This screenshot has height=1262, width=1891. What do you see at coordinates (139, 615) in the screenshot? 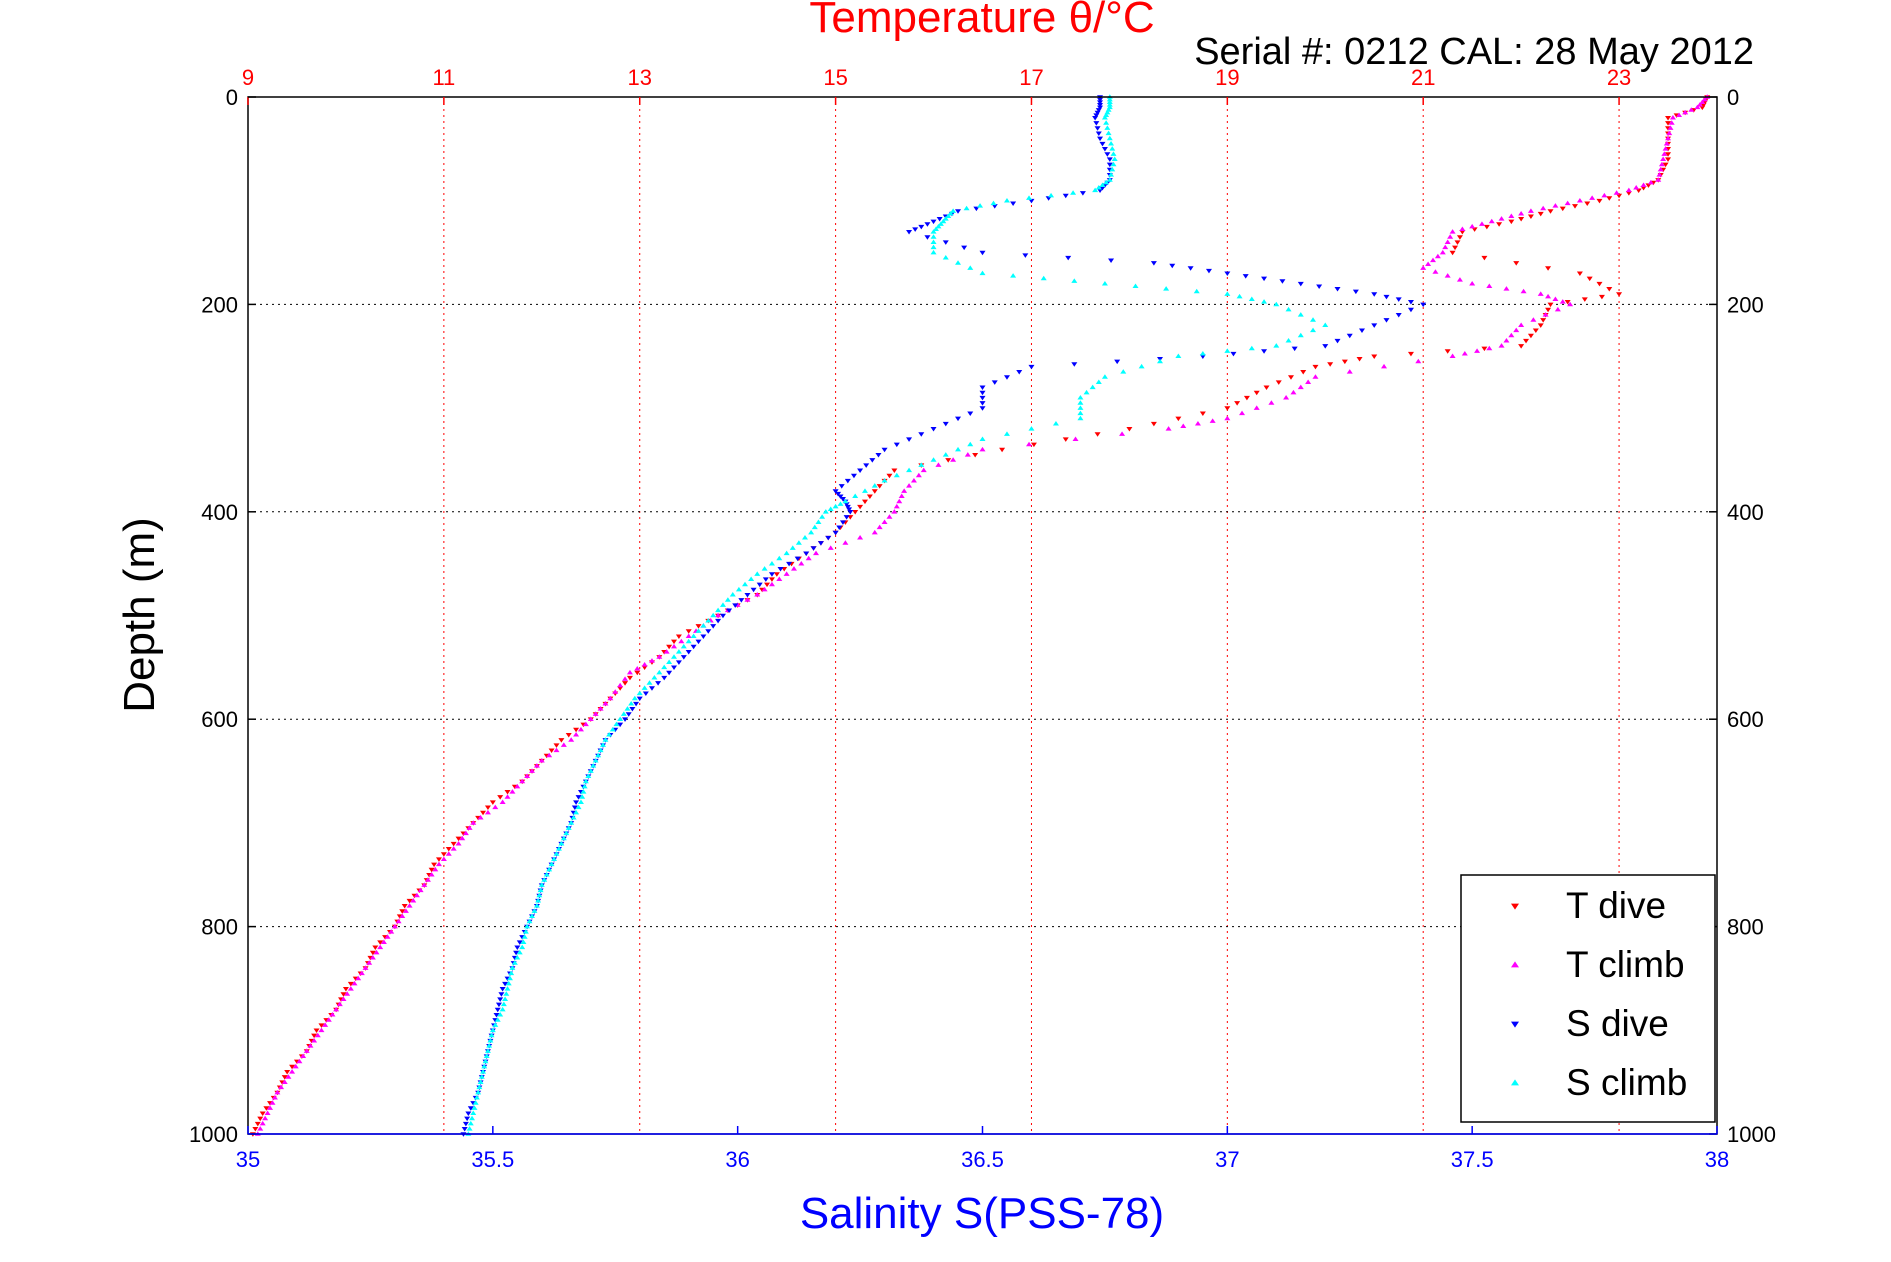
I see `y-axis-title: Depth (m)` at bounding box center [139, 615].